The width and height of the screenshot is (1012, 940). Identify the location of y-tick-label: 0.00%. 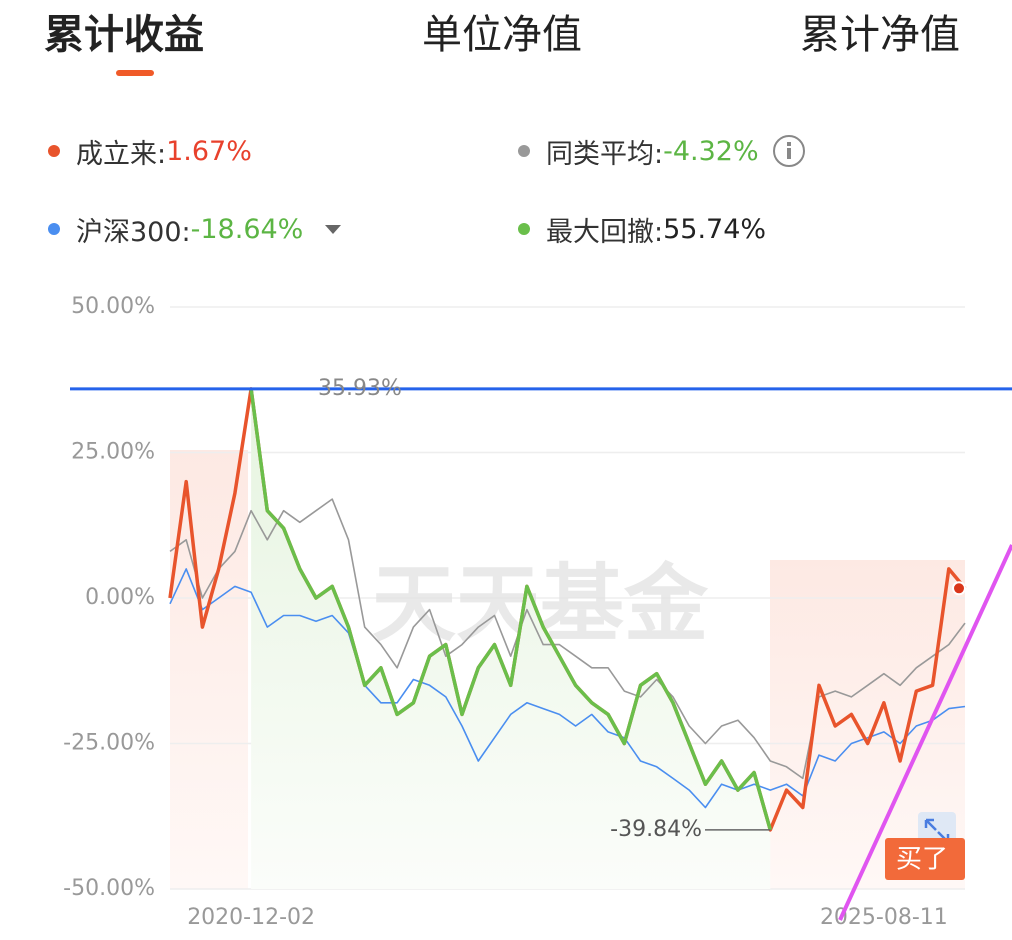
(120, 597).